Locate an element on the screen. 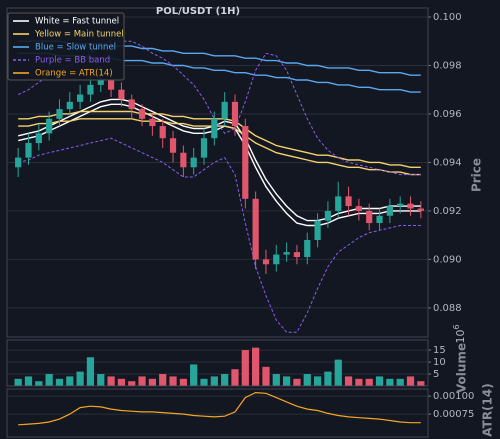  volume-panel is located at coordinates (217, 363).